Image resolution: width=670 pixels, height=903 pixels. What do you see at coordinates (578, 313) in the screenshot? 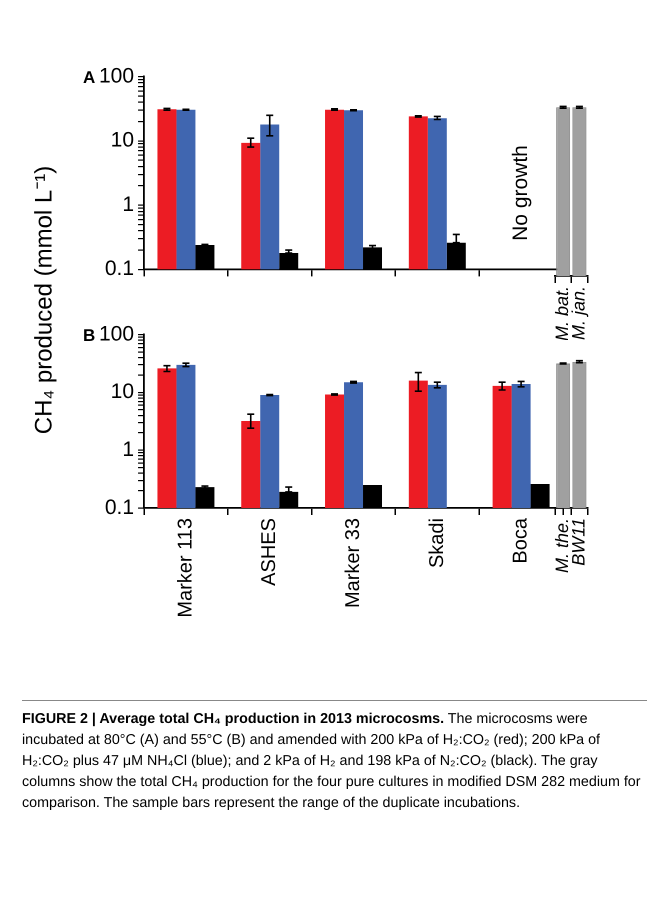
I see `x-tick-label: M. jan.` at bounding box center [578, 313].